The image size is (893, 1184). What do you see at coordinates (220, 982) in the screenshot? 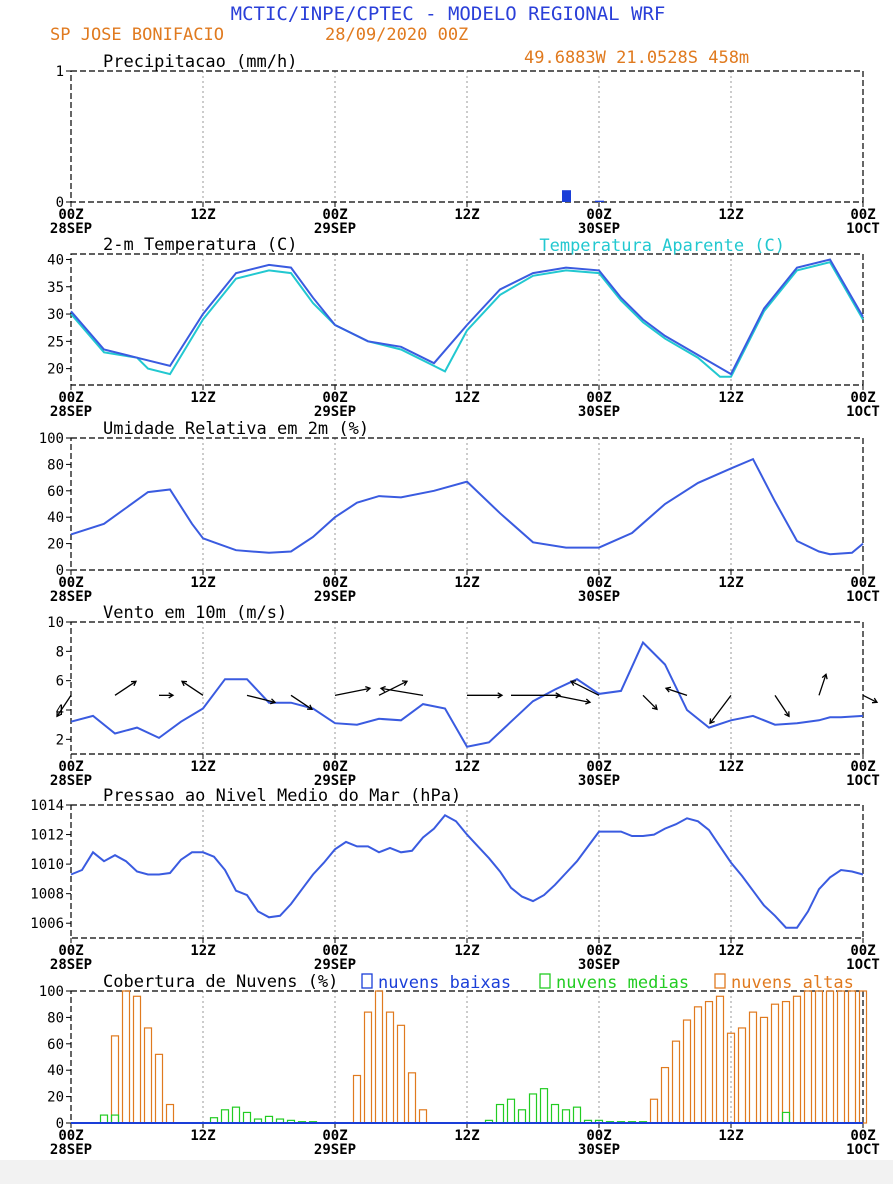
I see `clouds-title: Cobertura de Nuvens (%)` at bounding box center [220, 982].